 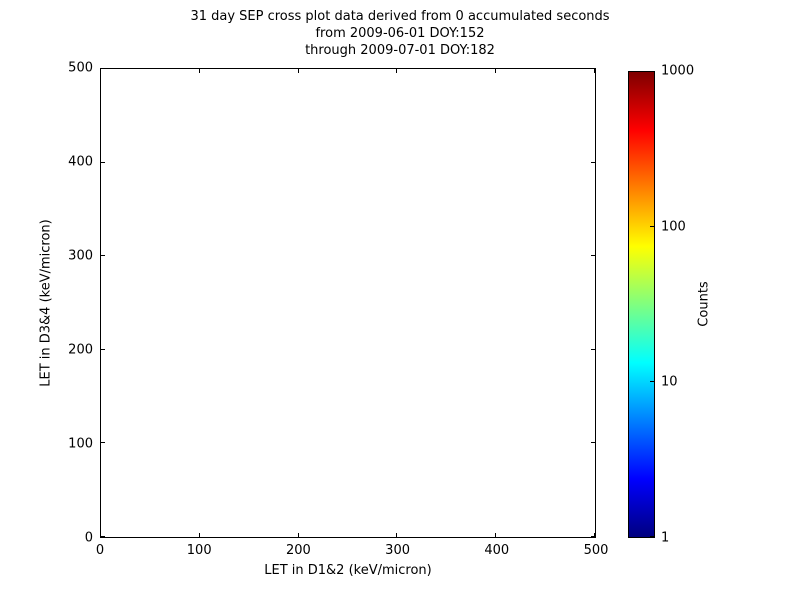 What do you see at coordinates (80, 68) in the screenshot?
I see `y-tick-label: 500` at bounding box center [80, 68].